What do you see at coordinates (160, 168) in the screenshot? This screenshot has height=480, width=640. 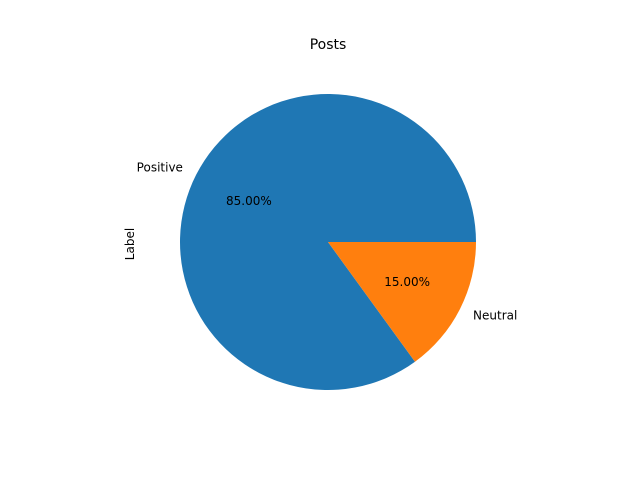 I see `slice-label-positive: Positive` at bounding box center [160, 168].